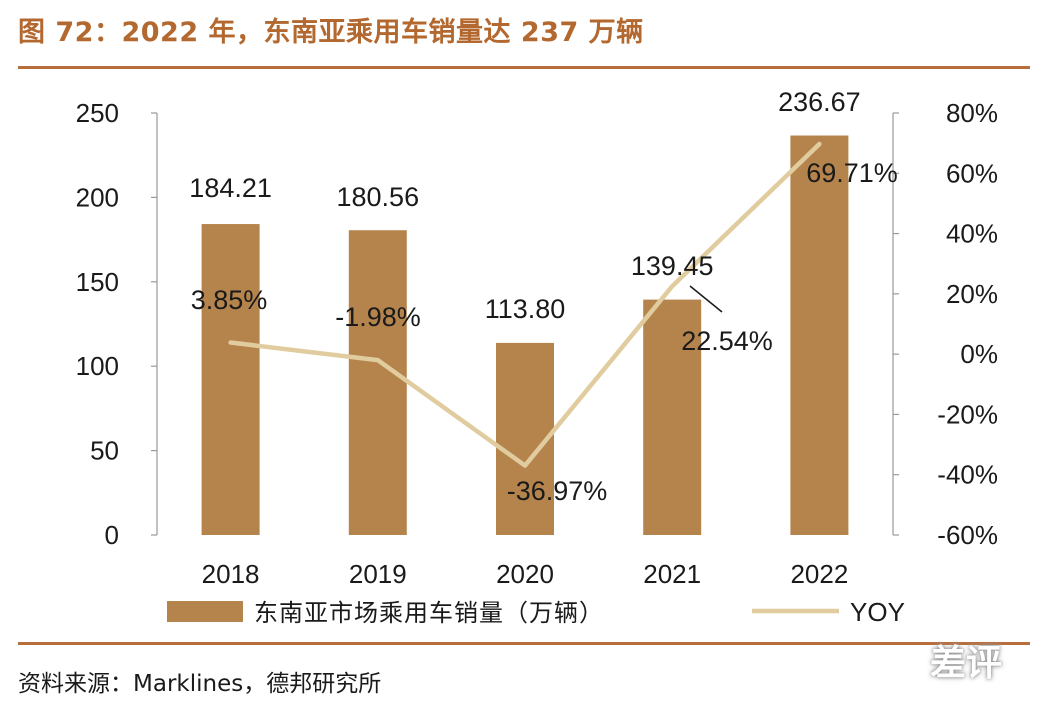 The image size is (1042, 708). I want to click on legend-line-label: YOY, so click(877, 612).